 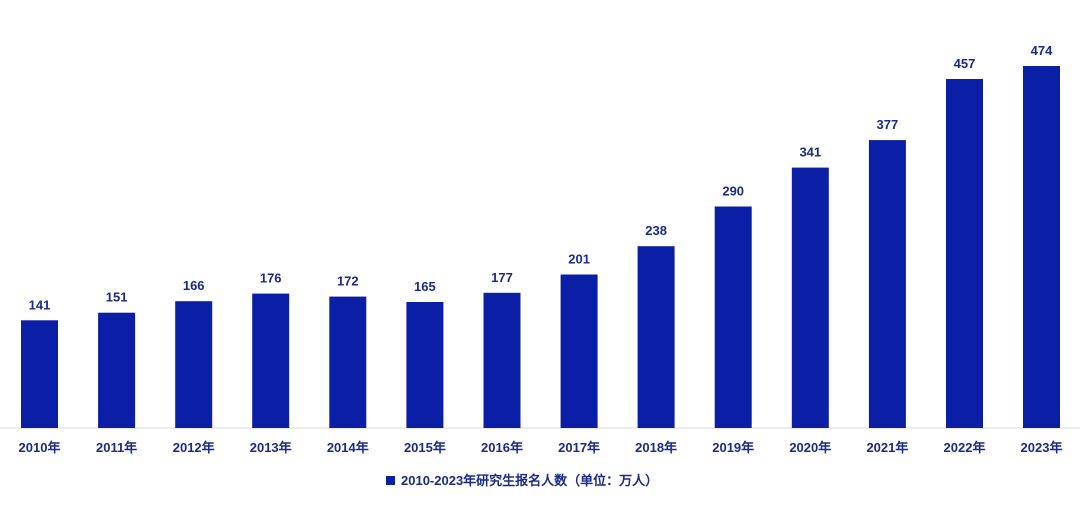 What do you see at coordinates (425, 447) in the screenshot?
I see `x-tick-label: 2015年` at bounding box center [425, 447].